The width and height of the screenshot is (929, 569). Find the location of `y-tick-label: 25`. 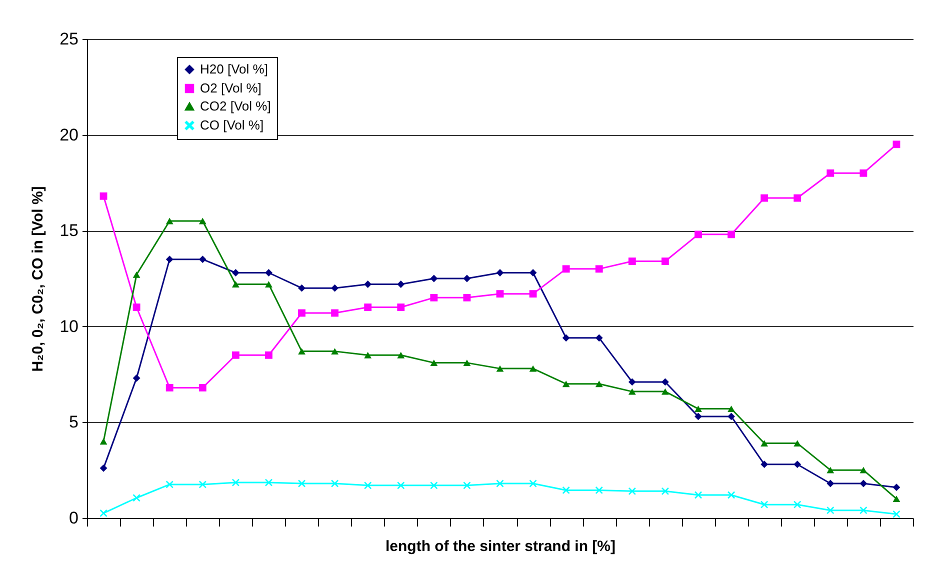

y-tick-label: 25 is located at coordinates (69, 39).